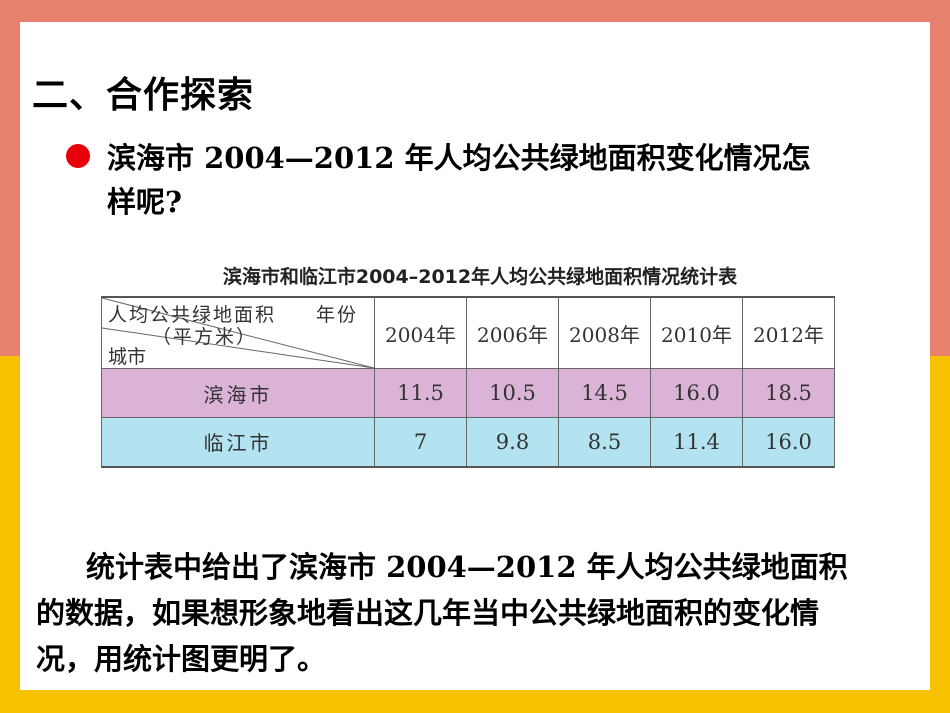  What do you see at coordinates (420, 442) in the screenshot?
I see `table-cell: 7` at bounding box center [420, 442].